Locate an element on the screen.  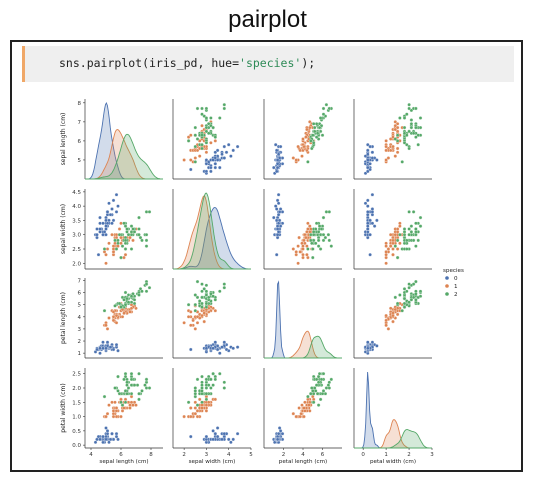
pair-panel-sepal-length-cm-vs-petal-width-cm is located at coordinates (392, 139).